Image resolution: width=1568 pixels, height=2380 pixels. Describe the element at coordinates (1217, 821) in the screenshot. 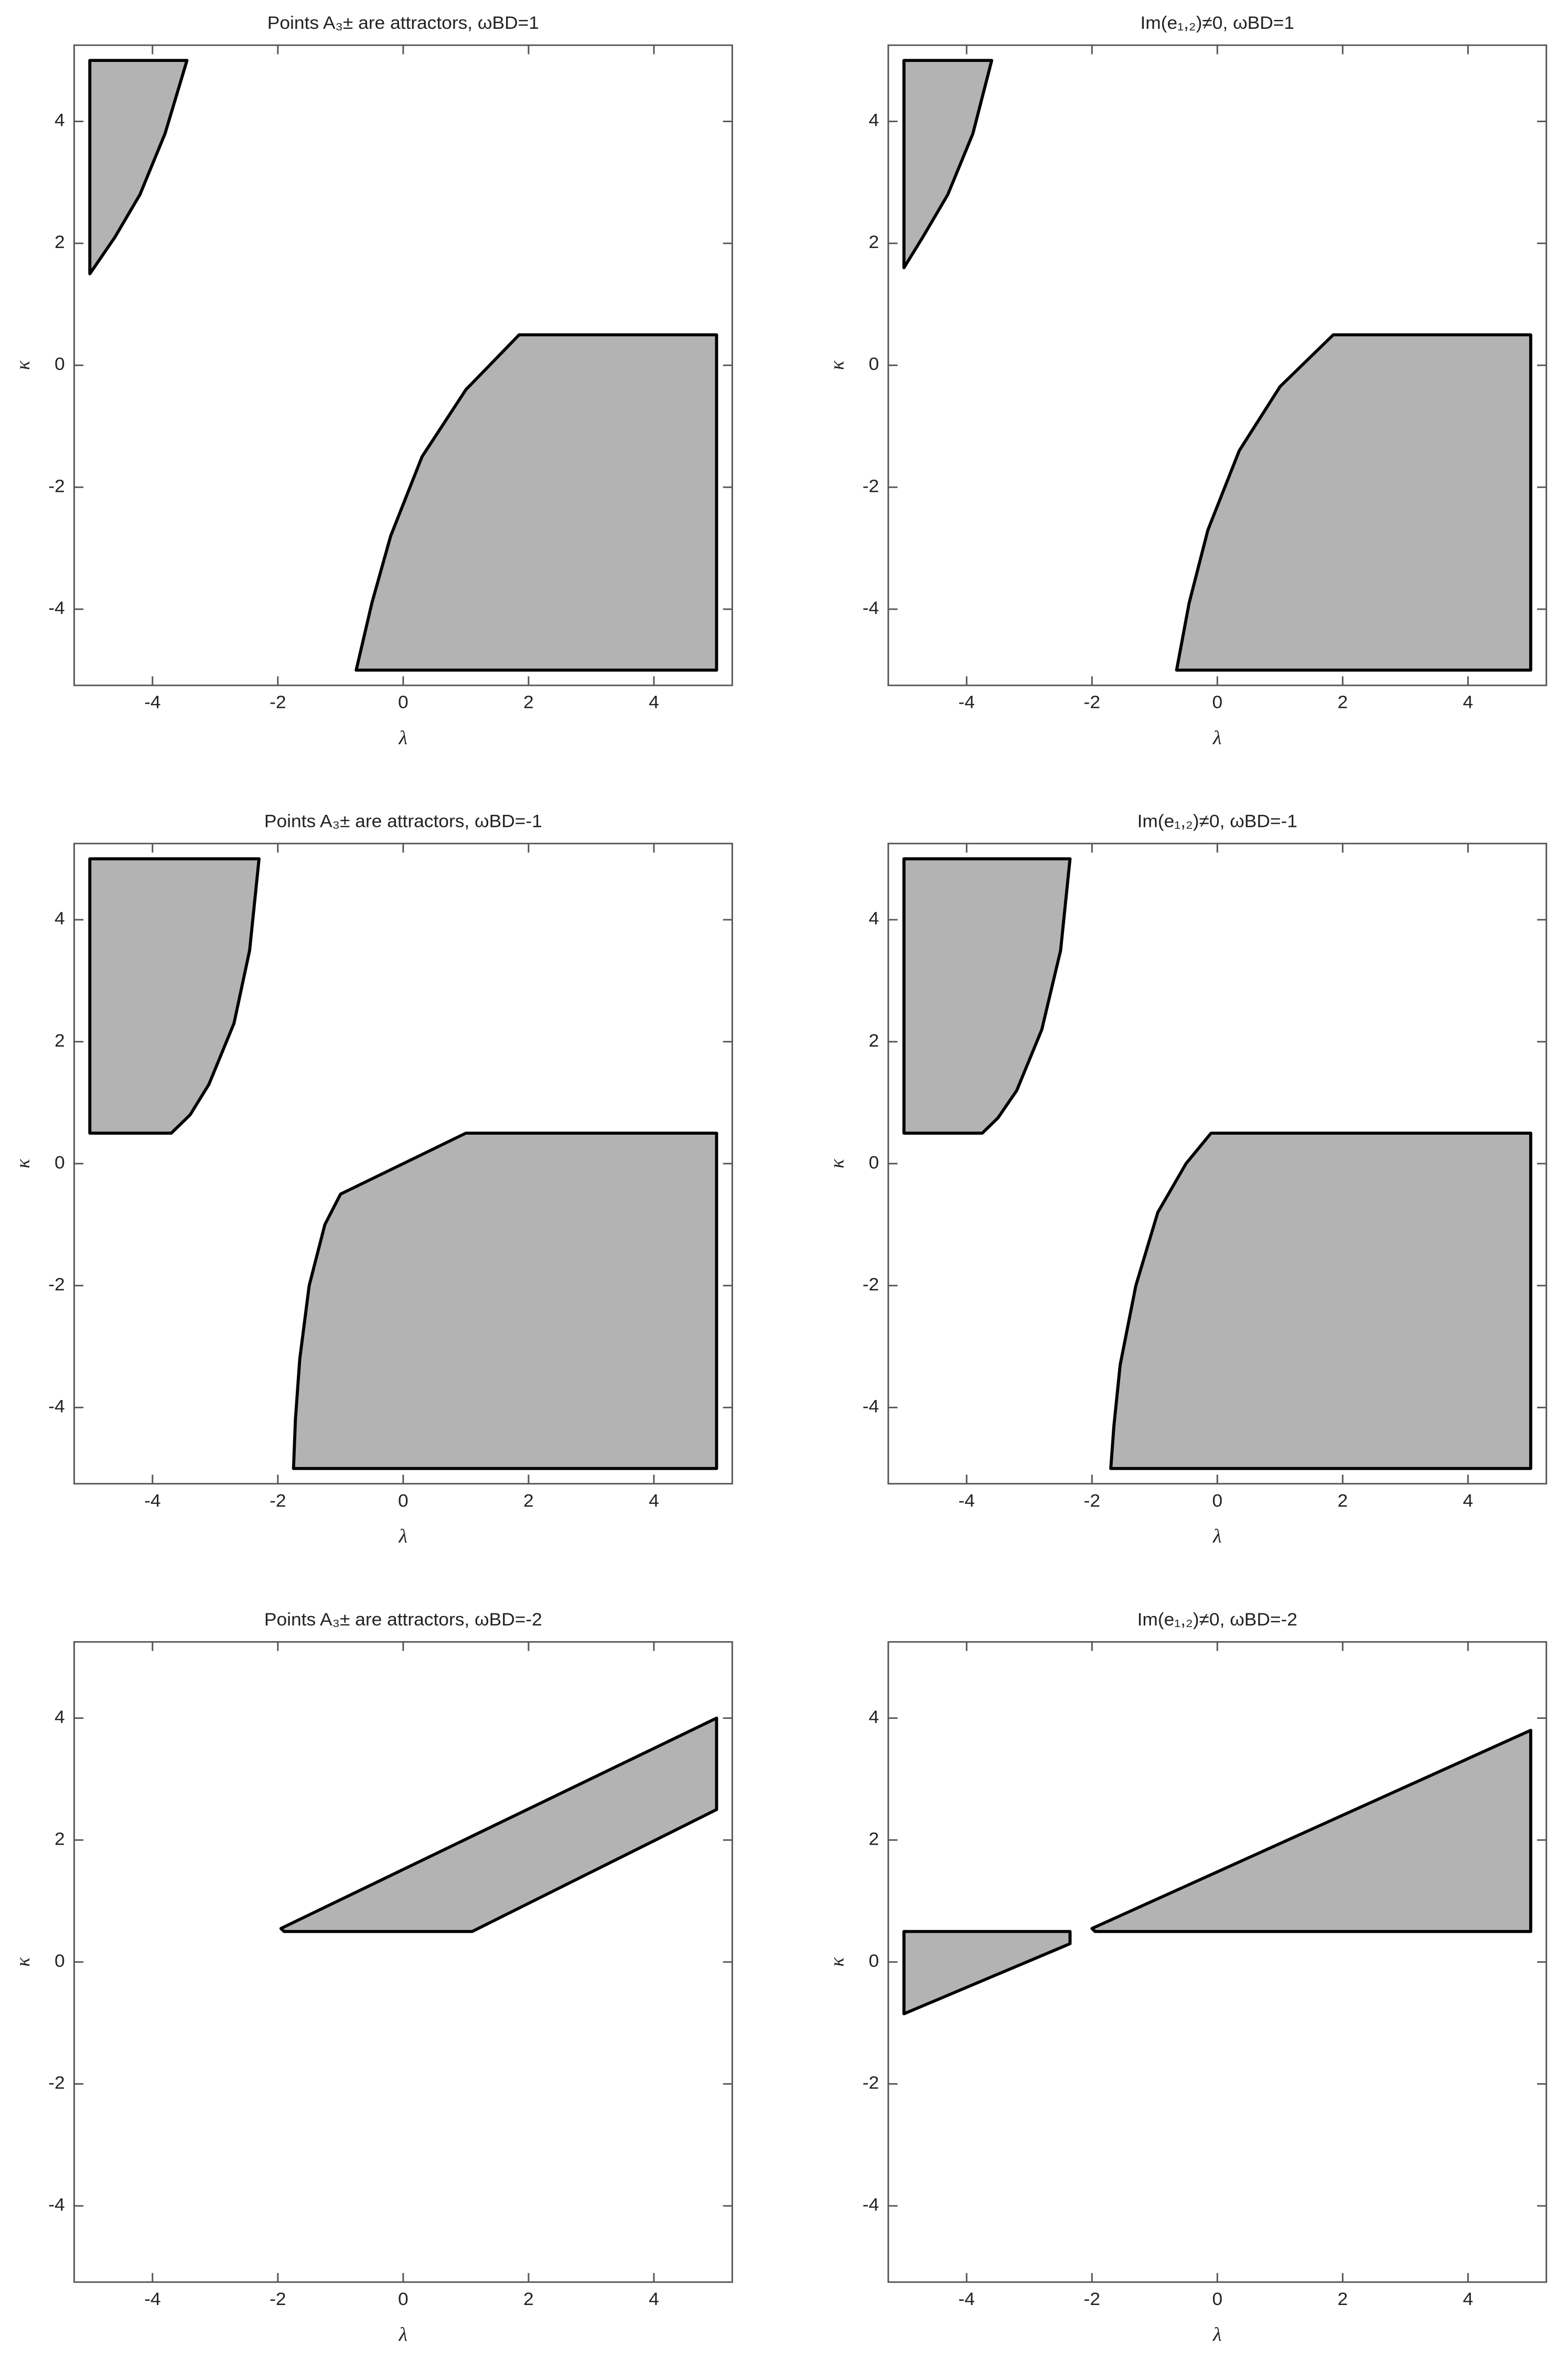

I see `chart-title: Im(e₁,₂)≠0, ωBD=-1` at that location.